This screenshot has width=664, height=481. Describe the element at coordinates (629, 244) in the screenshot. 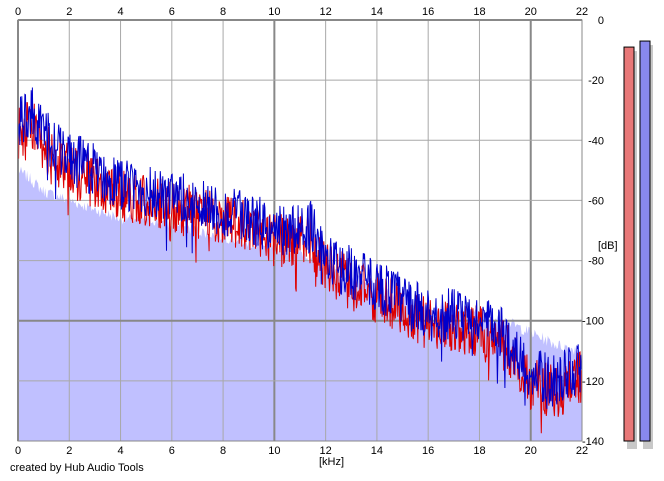

I see `level-meter-left` at that location.